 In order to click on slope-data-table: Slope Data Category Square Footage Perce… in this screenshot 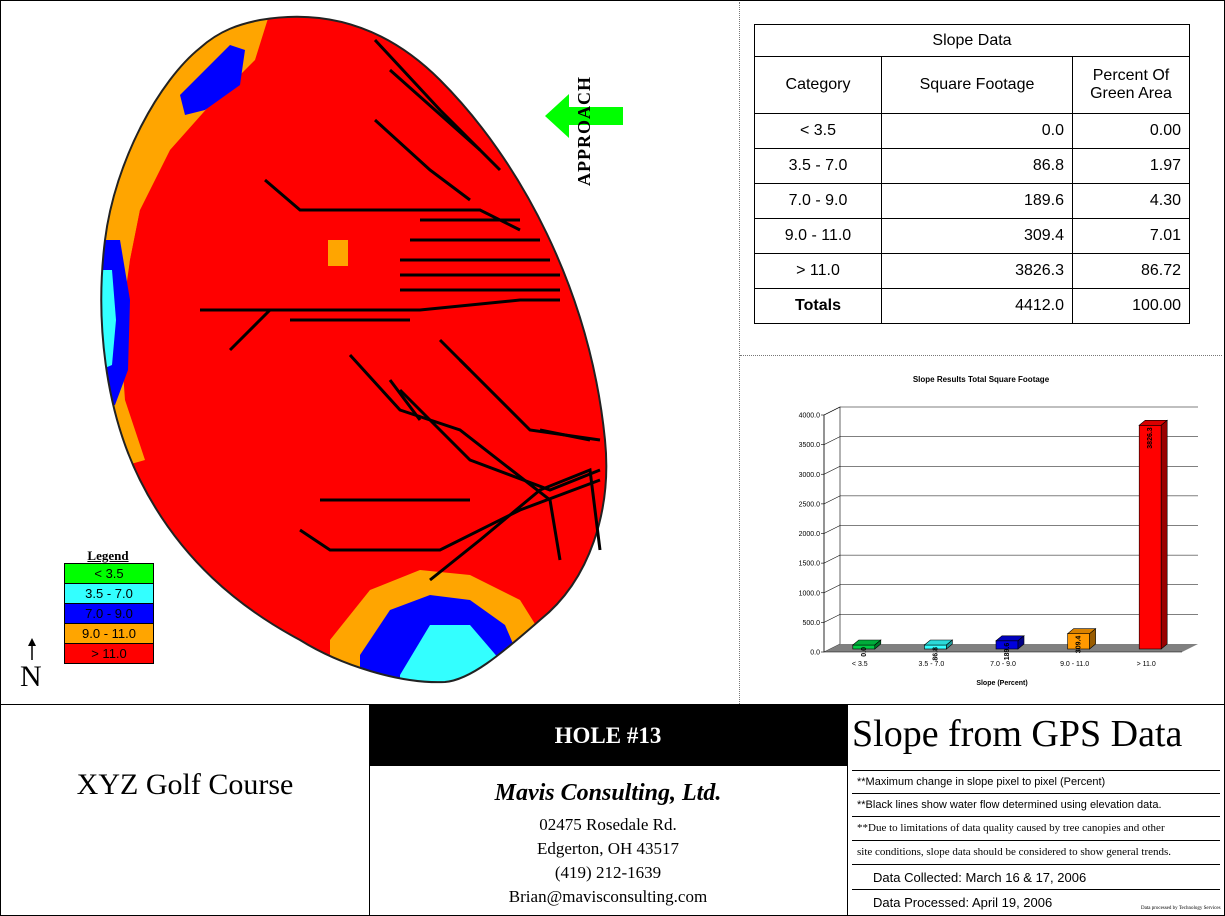, I will do `click(972, 174)`.